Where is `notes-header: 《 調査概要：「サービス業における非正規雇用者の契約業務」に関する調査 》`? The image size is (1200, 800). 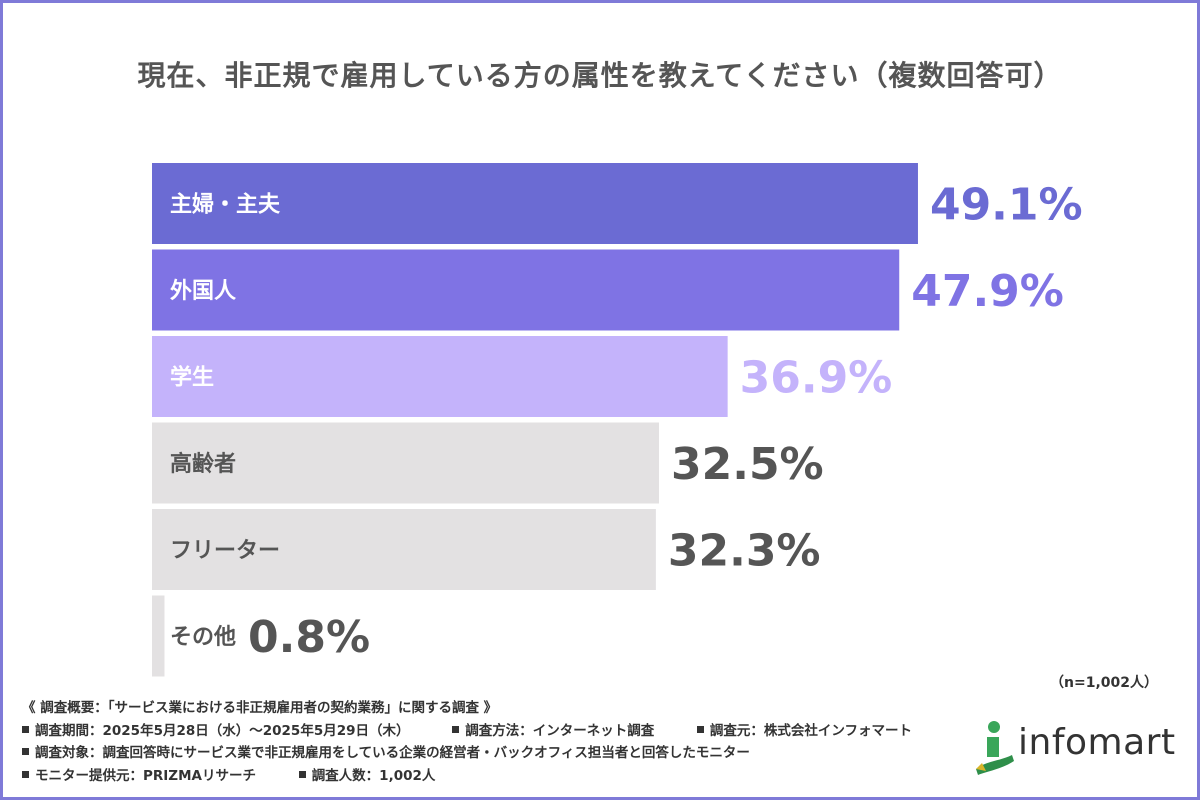 notes-header: 《 調査概要：「サービス業における非正規雇用者の契約業務」に関する調査 》 is located at coordinates (260, 708).